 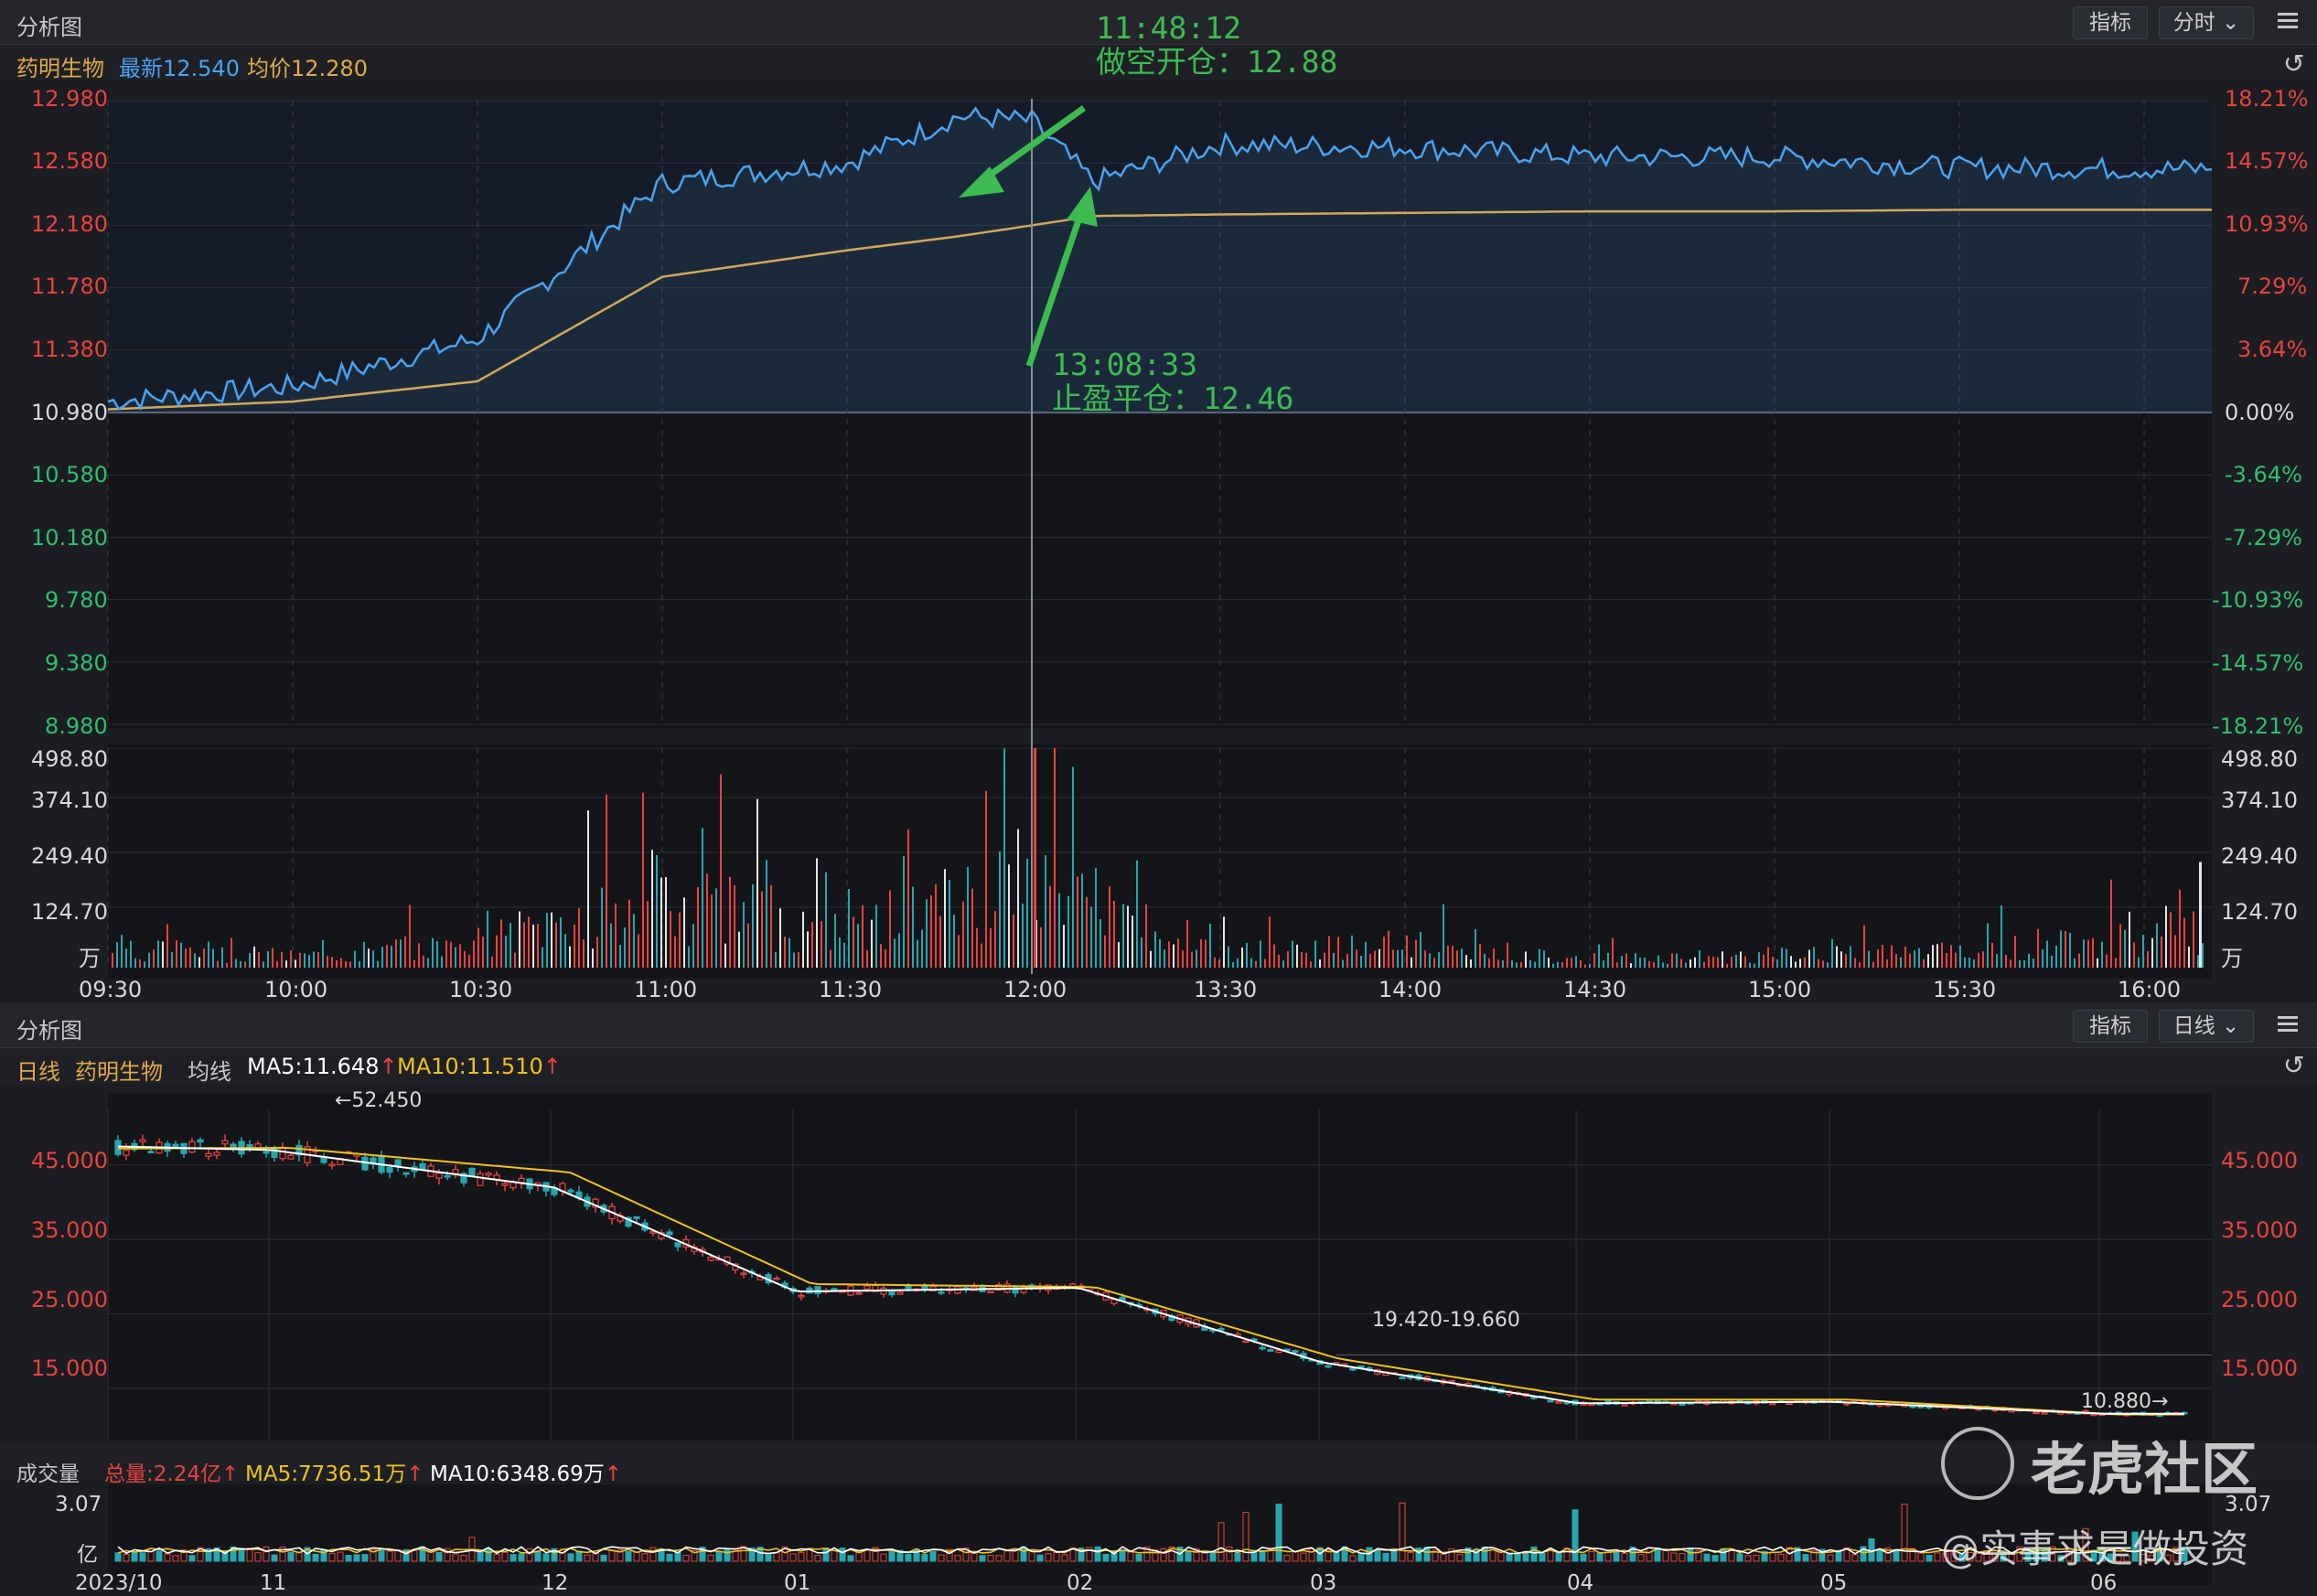 I want to click on period-dropdown: 分时 ⌄, so click(x=2206, y=22).